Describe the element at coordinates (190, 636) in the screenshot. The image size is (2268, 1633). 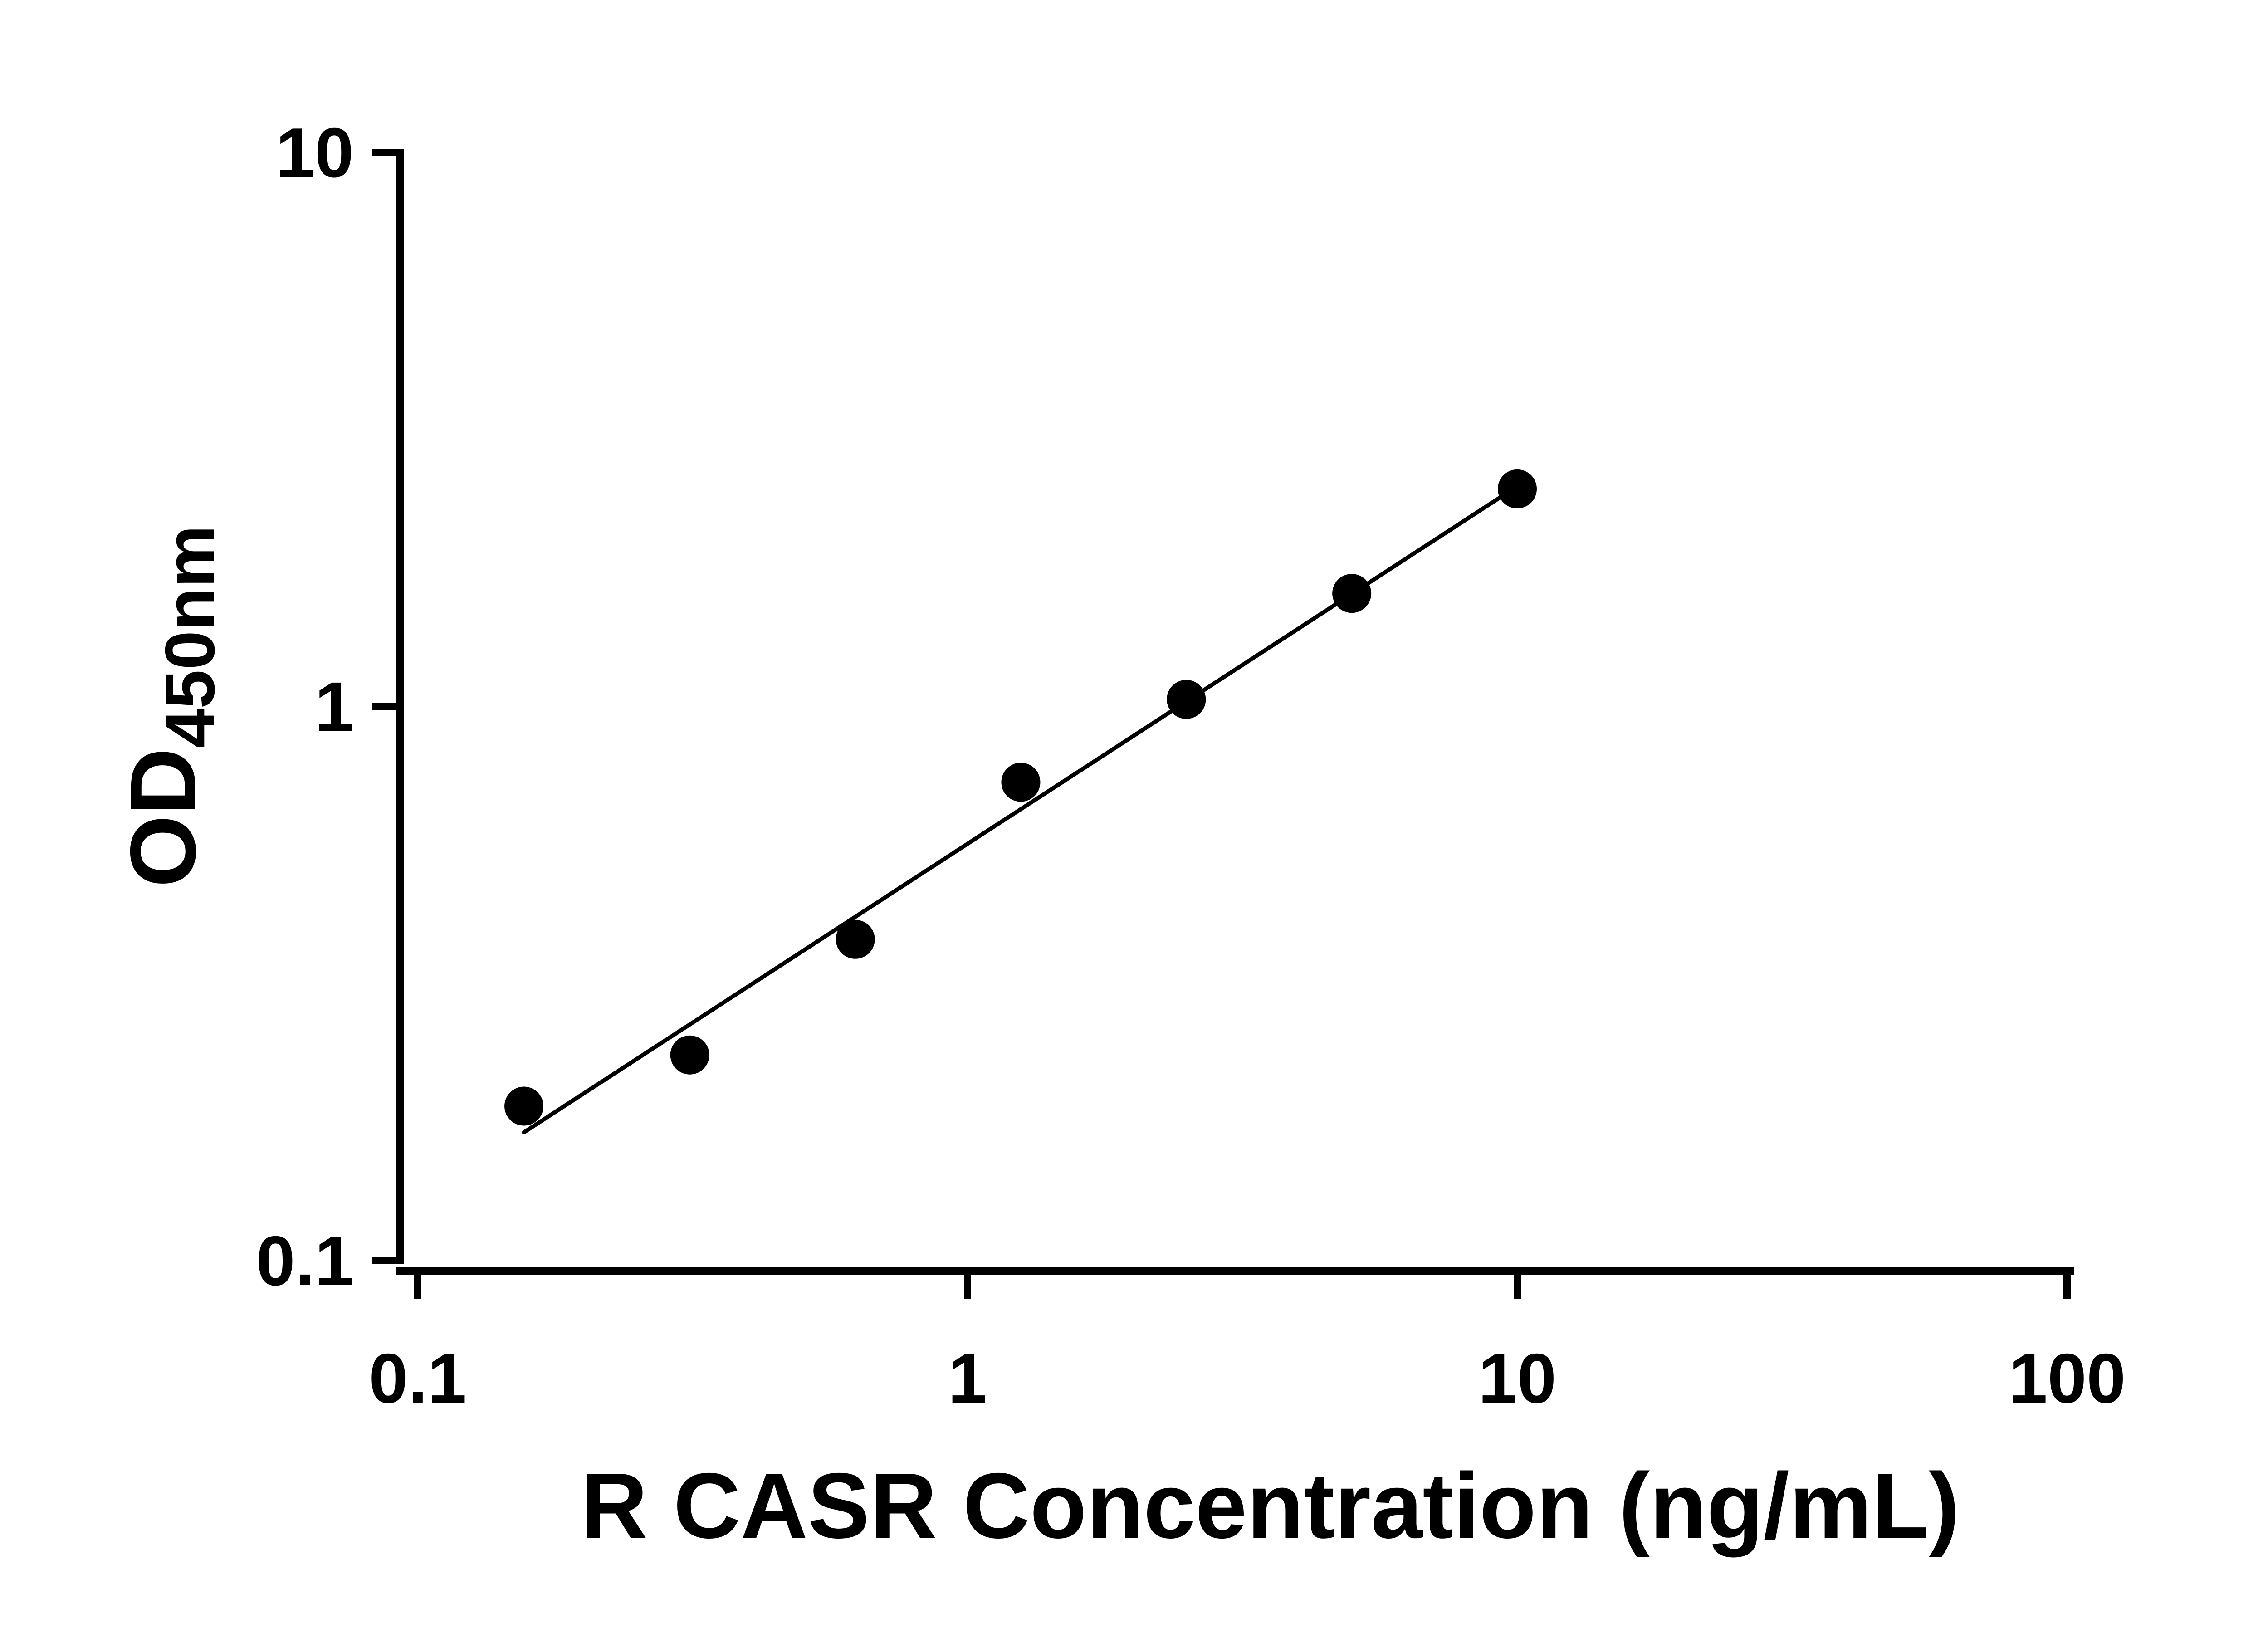
I see `y-axis-title-sub: 450nm` at that location.